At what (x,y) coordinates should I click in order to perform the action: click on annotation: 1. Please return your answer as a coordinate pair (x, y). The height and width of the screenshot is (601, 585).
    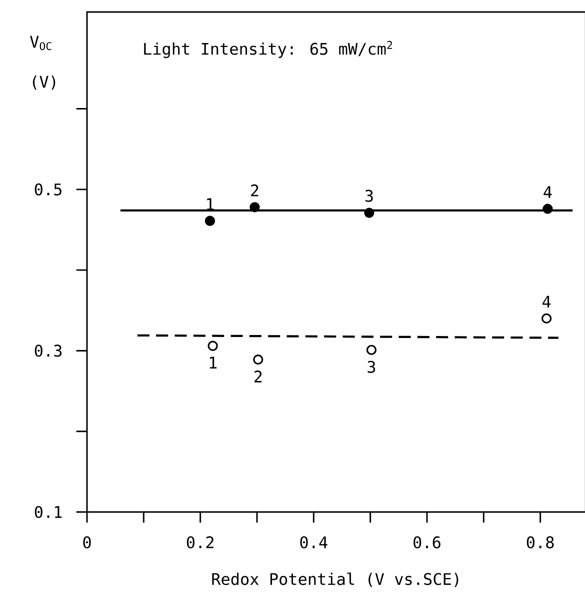
    Looking at the image, I should click on (213, 362).